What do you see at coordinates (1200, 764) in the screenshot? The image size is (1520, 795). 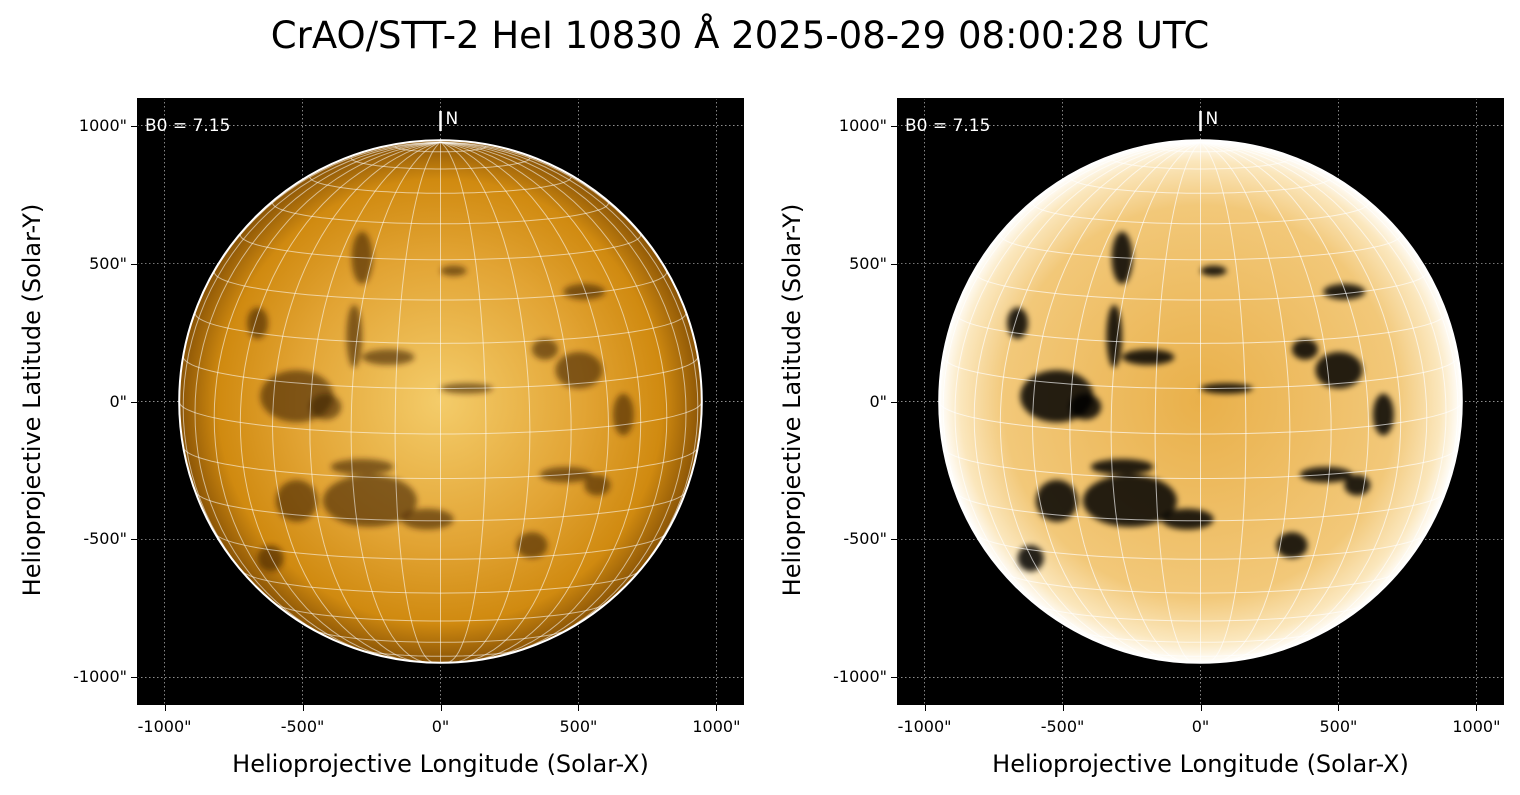 I see `x-axis-label-right: Helioprojective Longitude (Solar-X)` at bounding box center [1200, 764].